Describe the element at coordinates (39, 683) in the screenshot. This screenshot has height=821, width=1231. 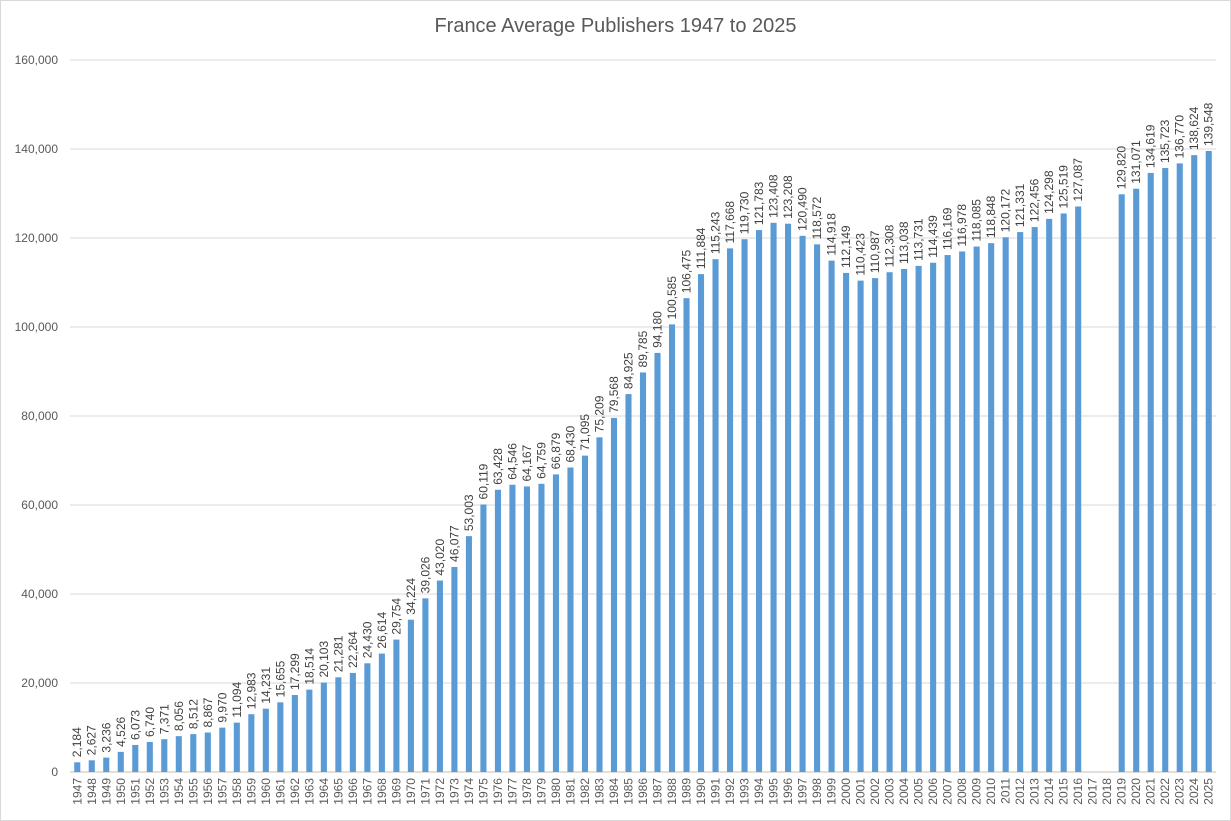
I see `y-tick-label: 20,000` at that location.